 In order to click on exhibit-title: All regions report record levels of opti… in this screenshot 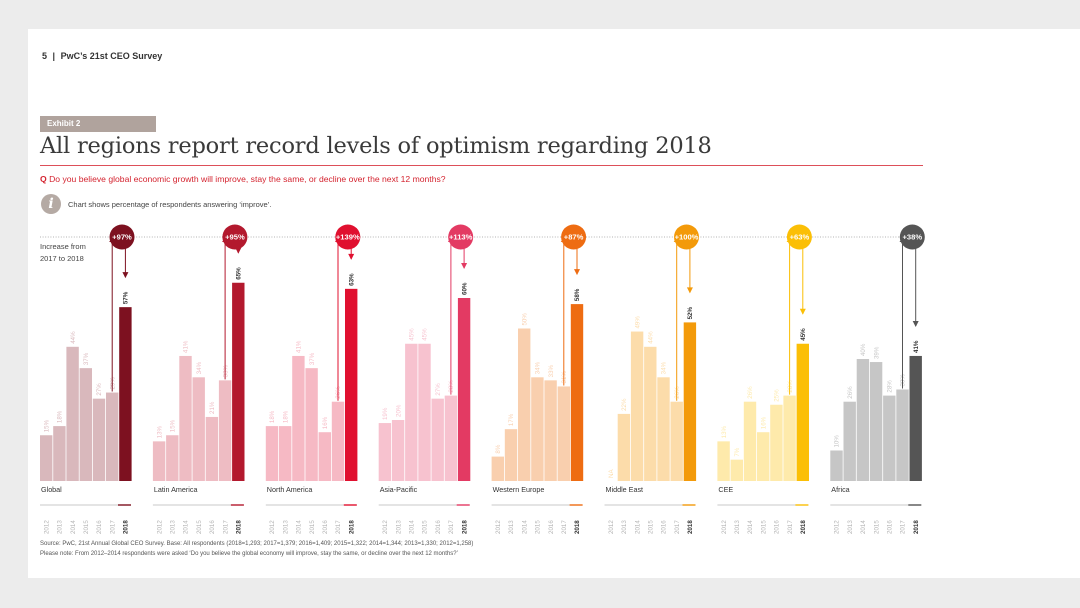, I will do `click(376, 146)`.